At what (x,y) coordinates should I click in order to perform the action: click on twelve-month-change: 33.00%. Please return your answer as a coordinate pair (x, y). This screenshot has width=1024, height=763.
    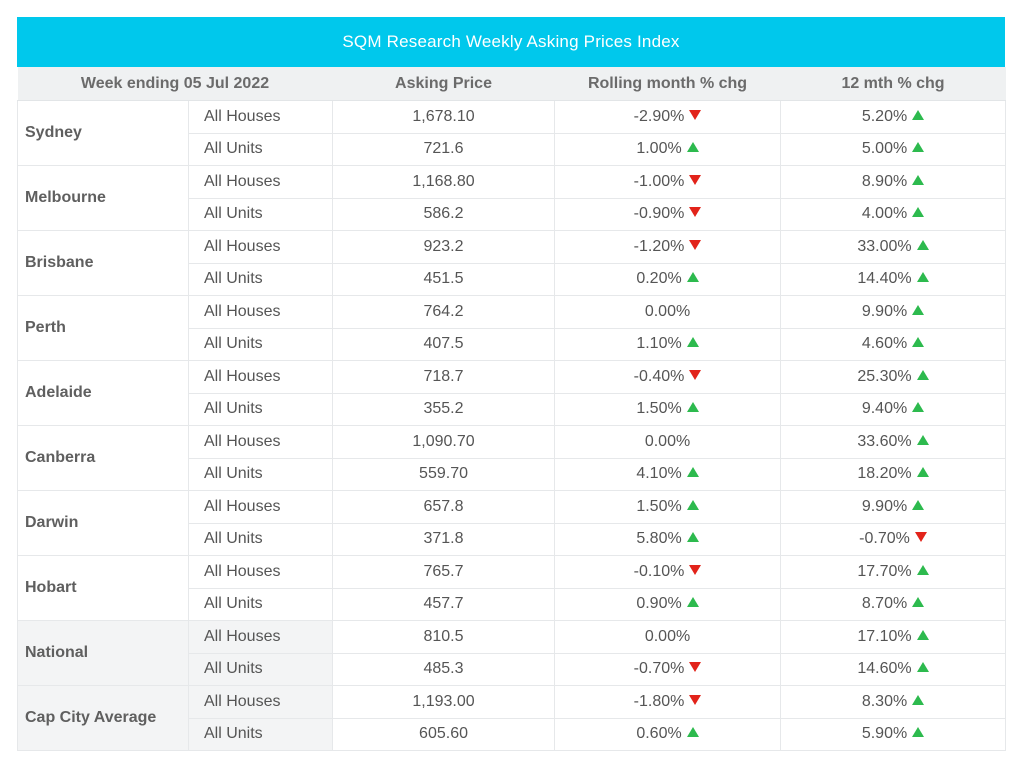
    Looking at the image, I should click on (893, 247).